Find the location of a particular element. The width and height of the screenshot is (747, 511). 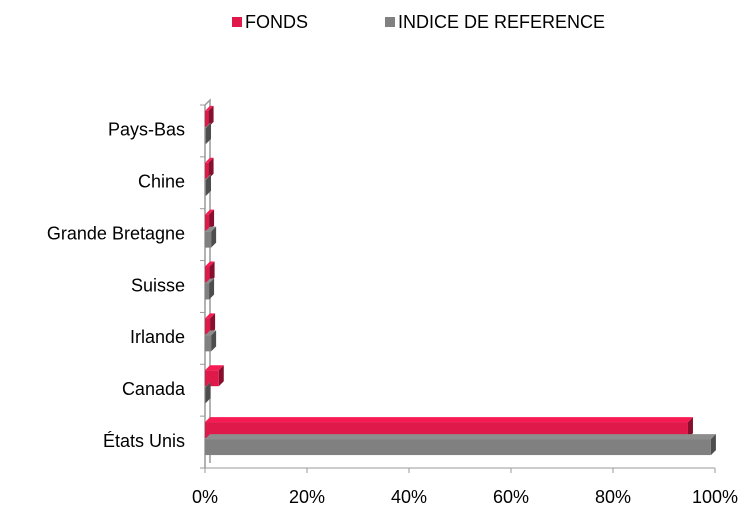

y-tick-label: Canada is located at coordinates (154, 389).